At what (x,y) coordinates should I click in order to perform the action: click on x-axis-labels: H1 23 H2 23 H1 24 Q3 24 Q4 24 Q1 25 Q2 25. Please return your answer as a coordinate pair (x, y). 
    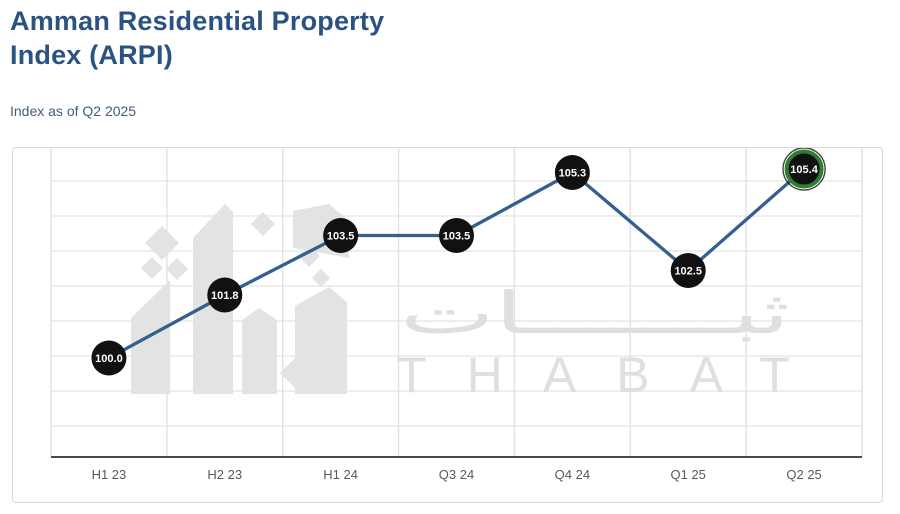
    Looking at the image, I should click on (457, 474).